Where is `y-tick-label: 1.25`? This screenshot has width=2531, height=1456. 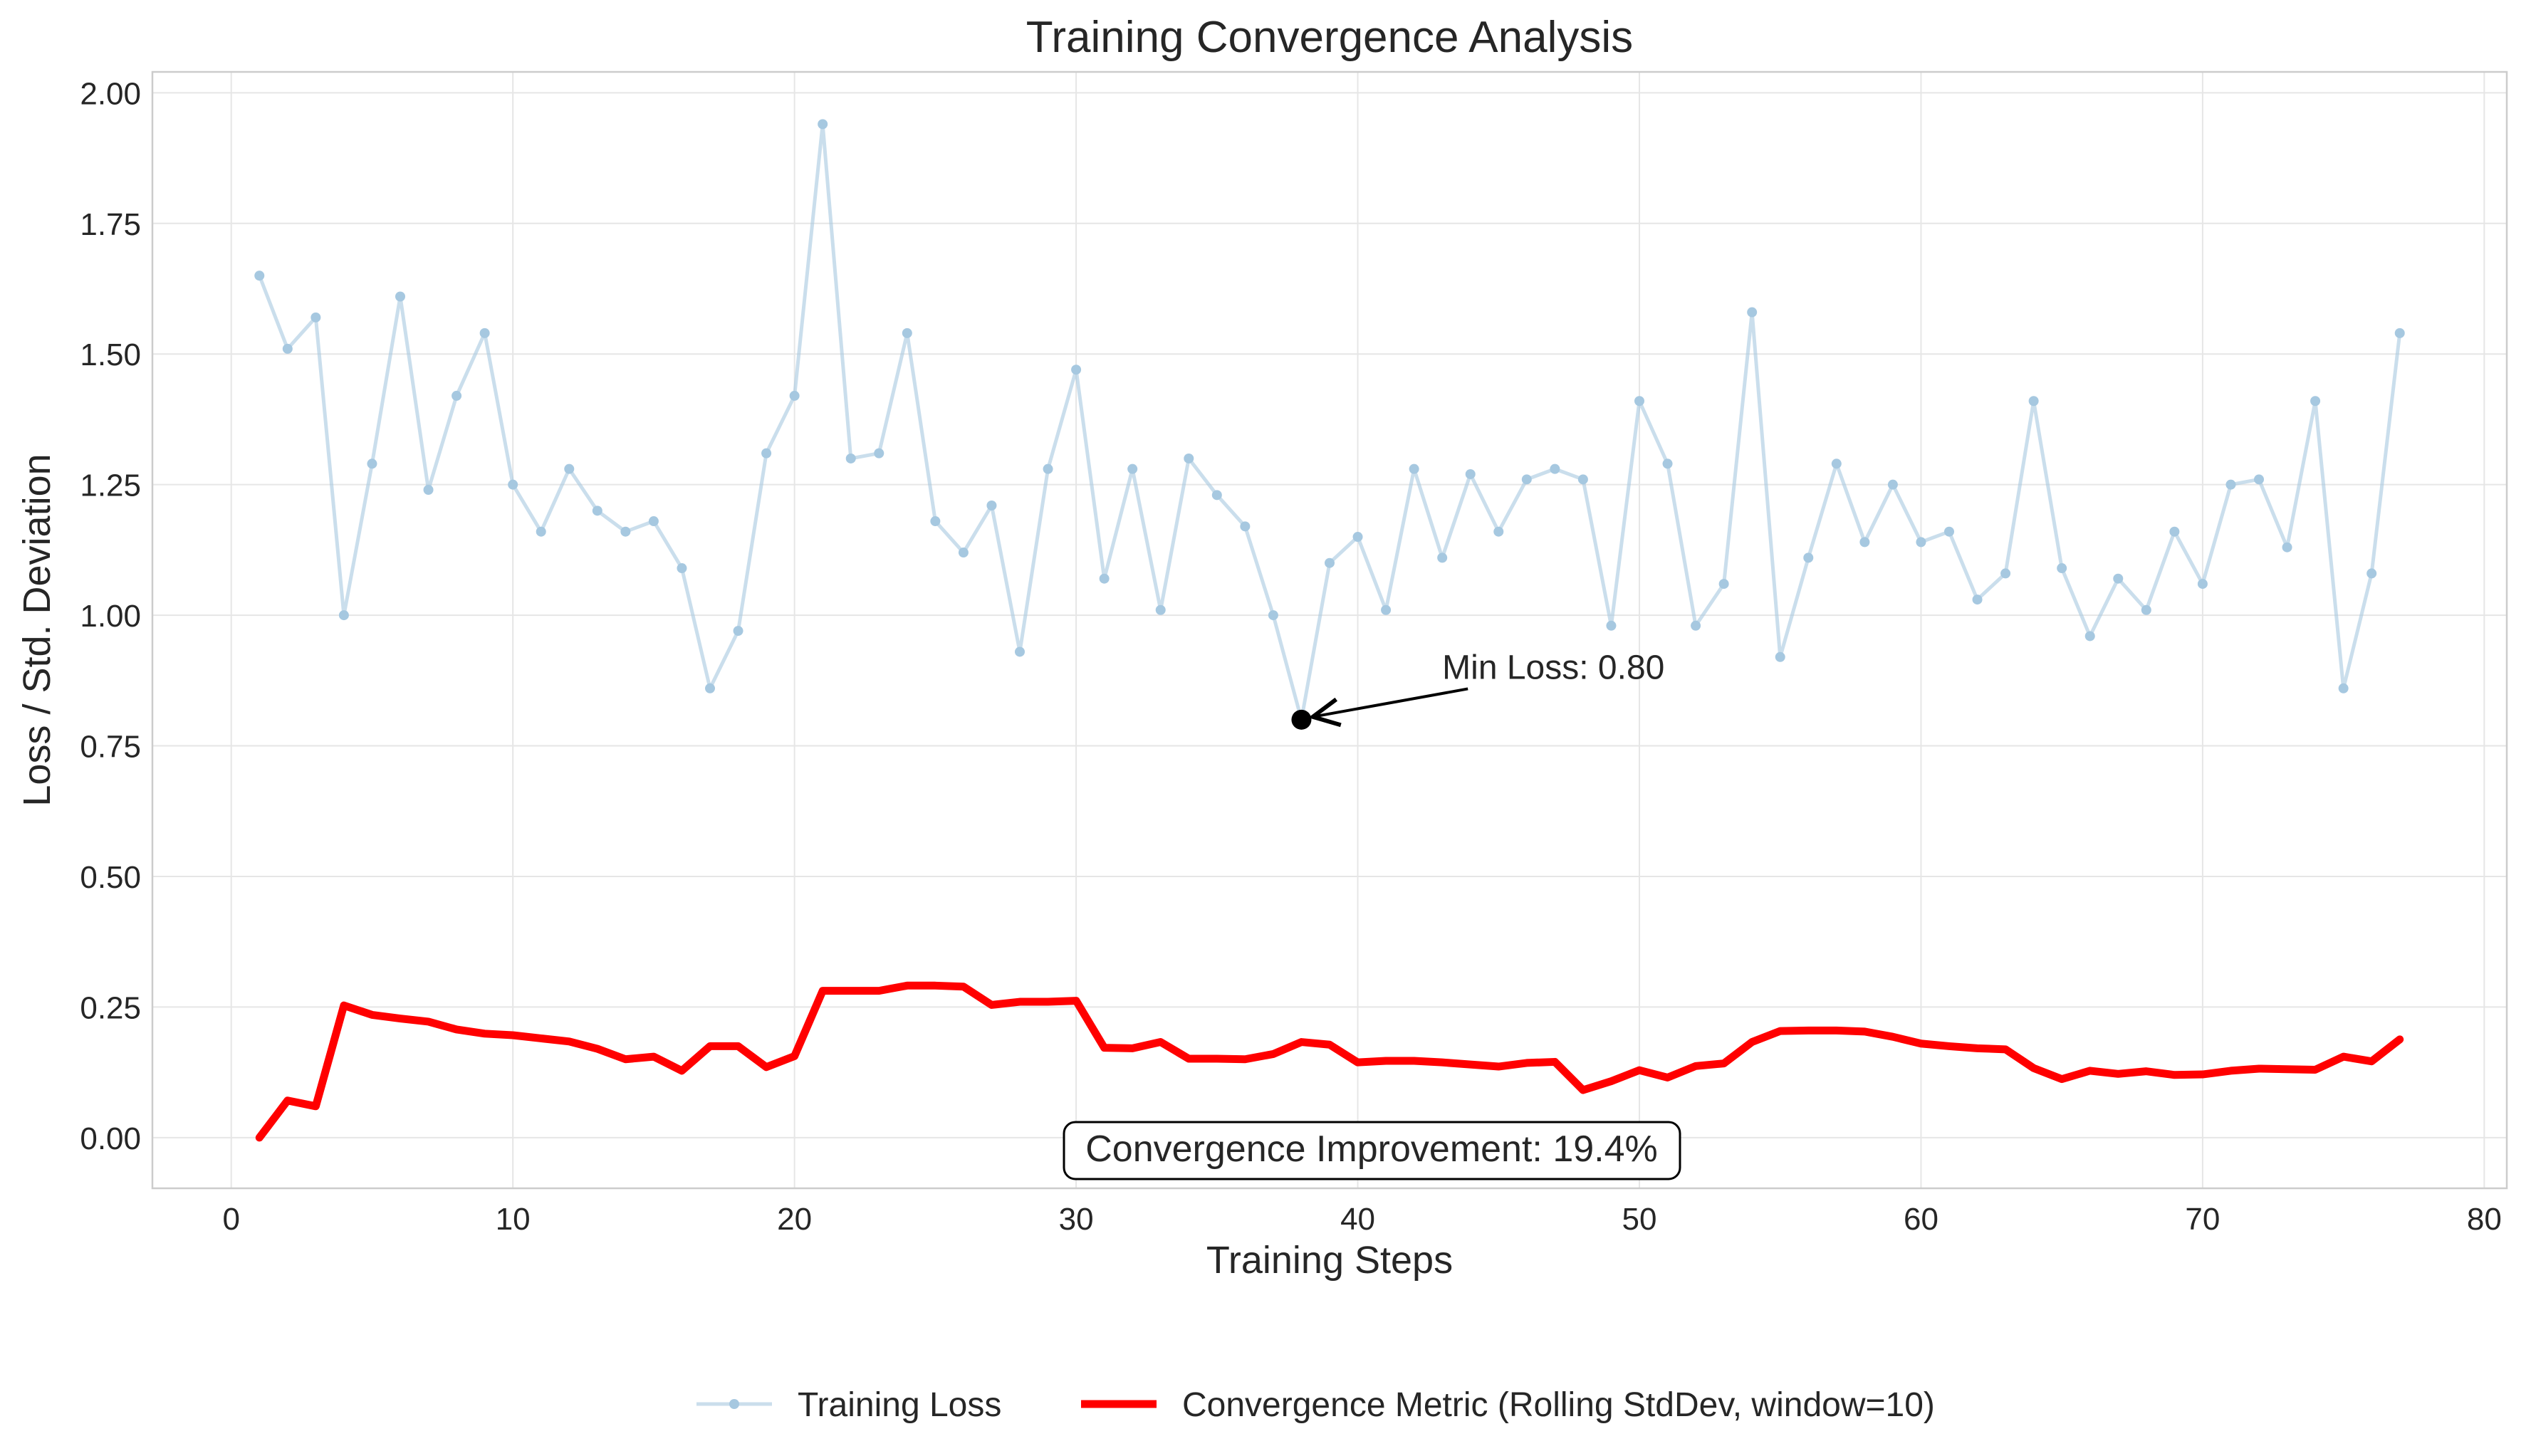 y-tick-label: 1.25 is located at coordinates (110, 485).